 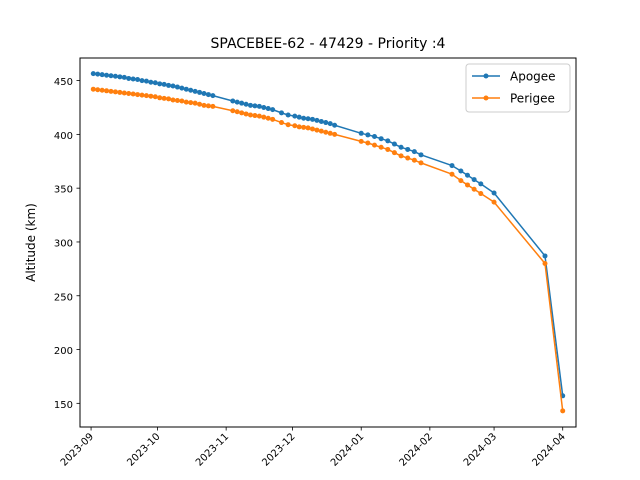 I want to click on y-axis: 150 200 250 300 350 400 450, so click(x=67, y=244).